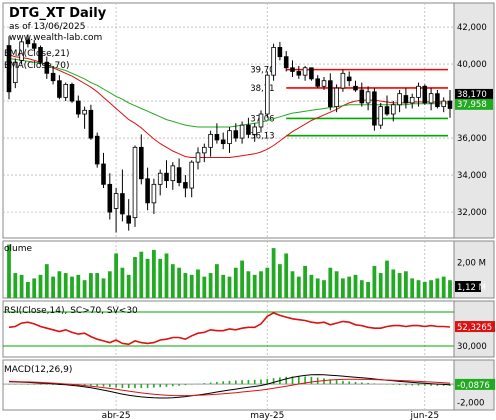 This screenshot has height=420, width=496. What do you see at coordinates (249, 391) in the screenshot?
I see `macd-pane: -2,000 -0,0876` at bounding box center [249, 391].